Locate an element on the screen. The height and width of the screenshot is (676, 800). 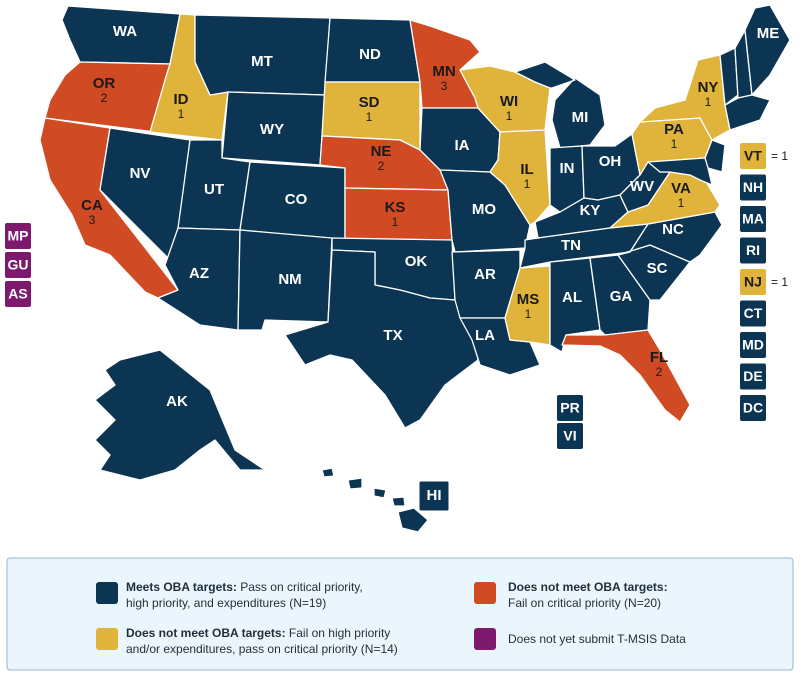
territory-label-VI: VI is located at coordinates (569, 436).